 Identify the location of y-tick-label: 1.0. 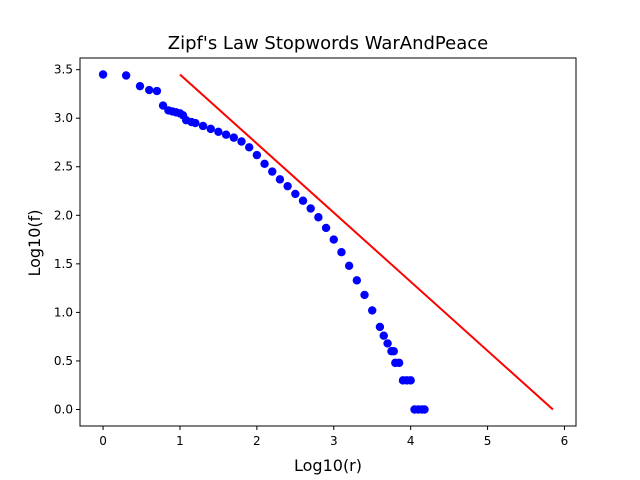
(63, 312).